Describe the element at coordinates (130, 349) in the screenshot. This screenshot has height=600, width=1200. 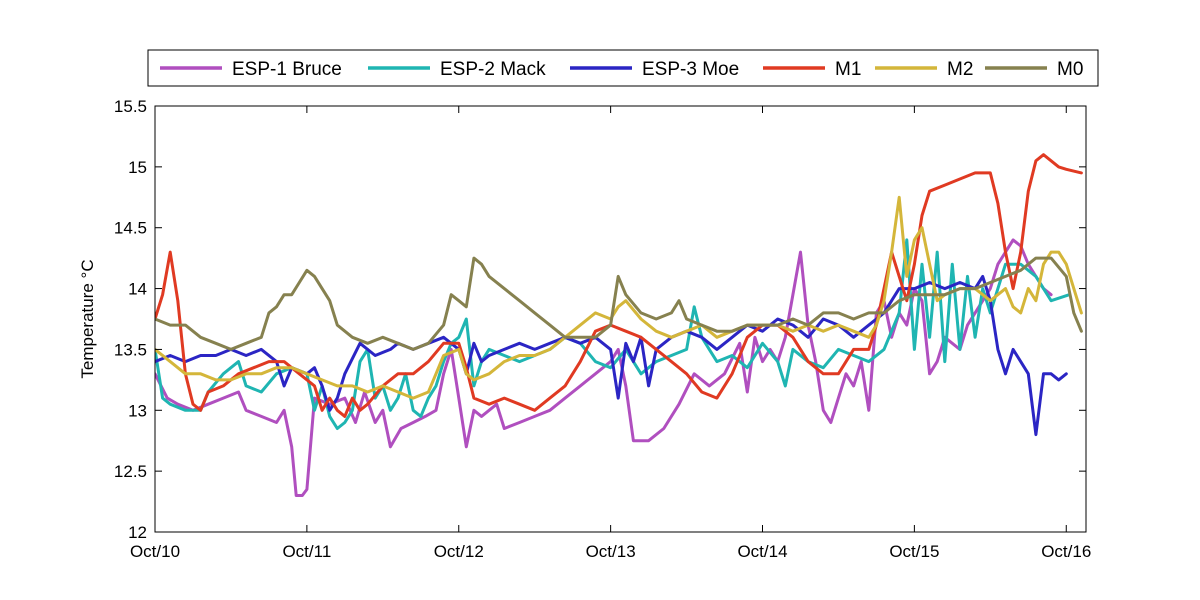
I see `y-tick-label: 13.5` at that location.